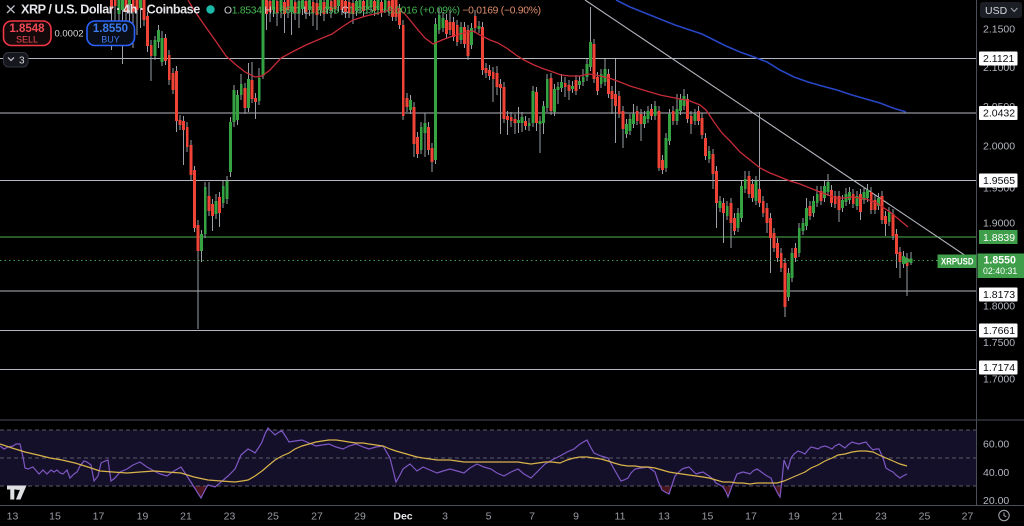 The width and height of the screenshot is (1024, 526). I want to click on svg-text: 40.00, so click(996, 473).